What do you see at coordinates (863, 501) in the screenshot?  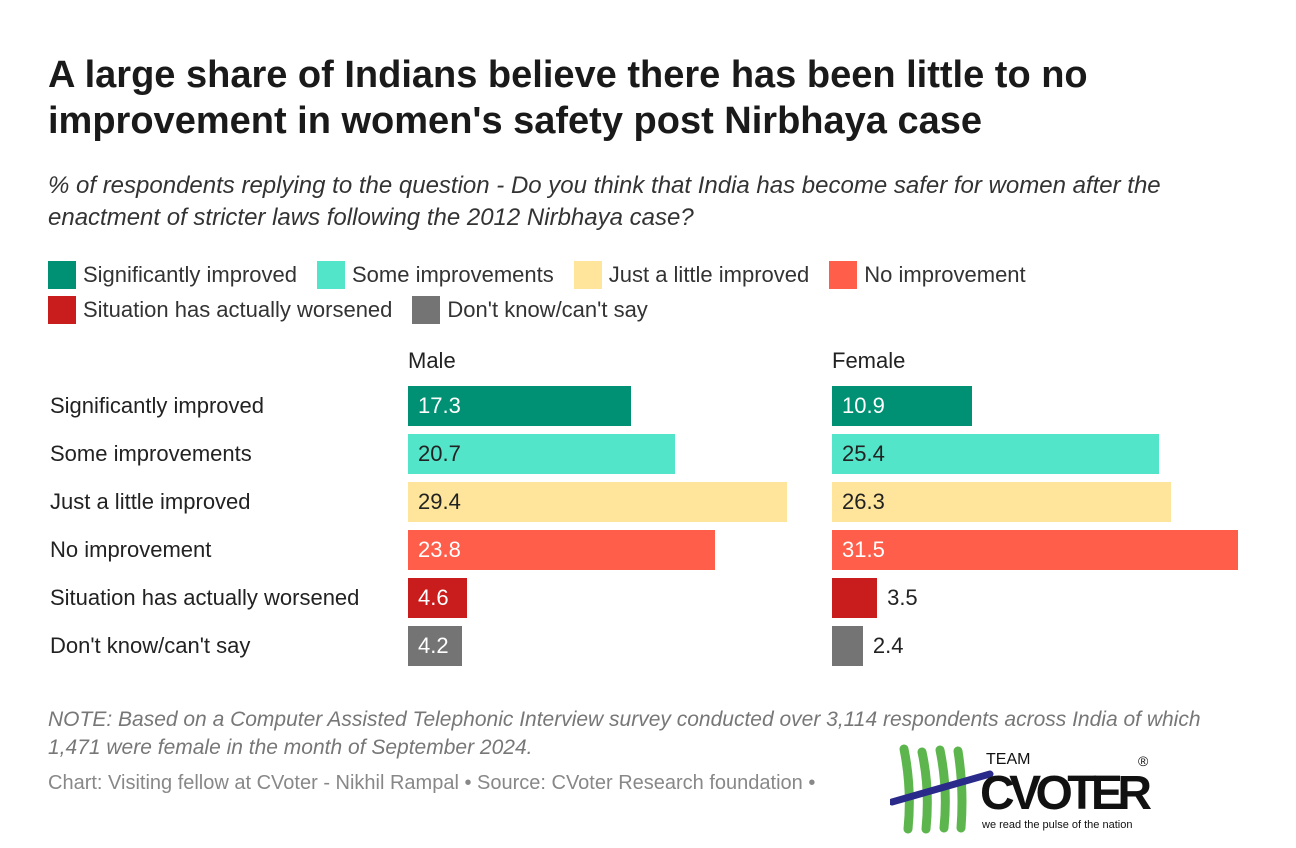 I see `data-label: 26.3` at bounding box center [863, 501].